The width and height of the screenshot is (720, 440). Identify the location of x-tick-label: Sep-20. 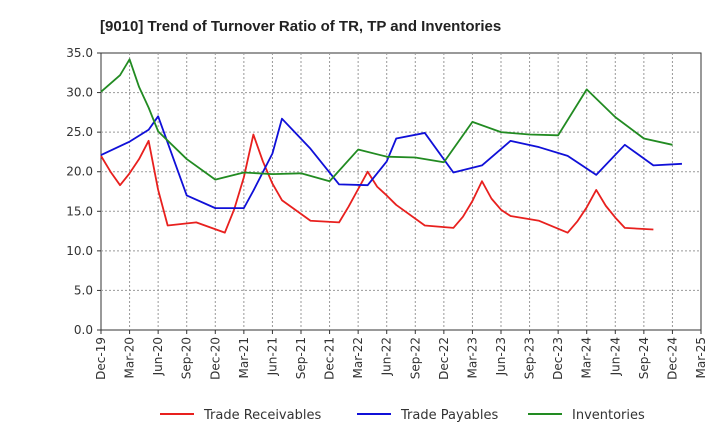
(187, 358).